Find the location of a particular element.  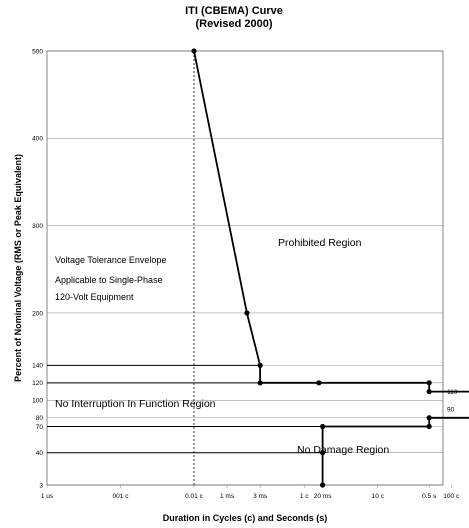

chart-subtitle: (Revised 2000) is located at coordinates (233, 24).